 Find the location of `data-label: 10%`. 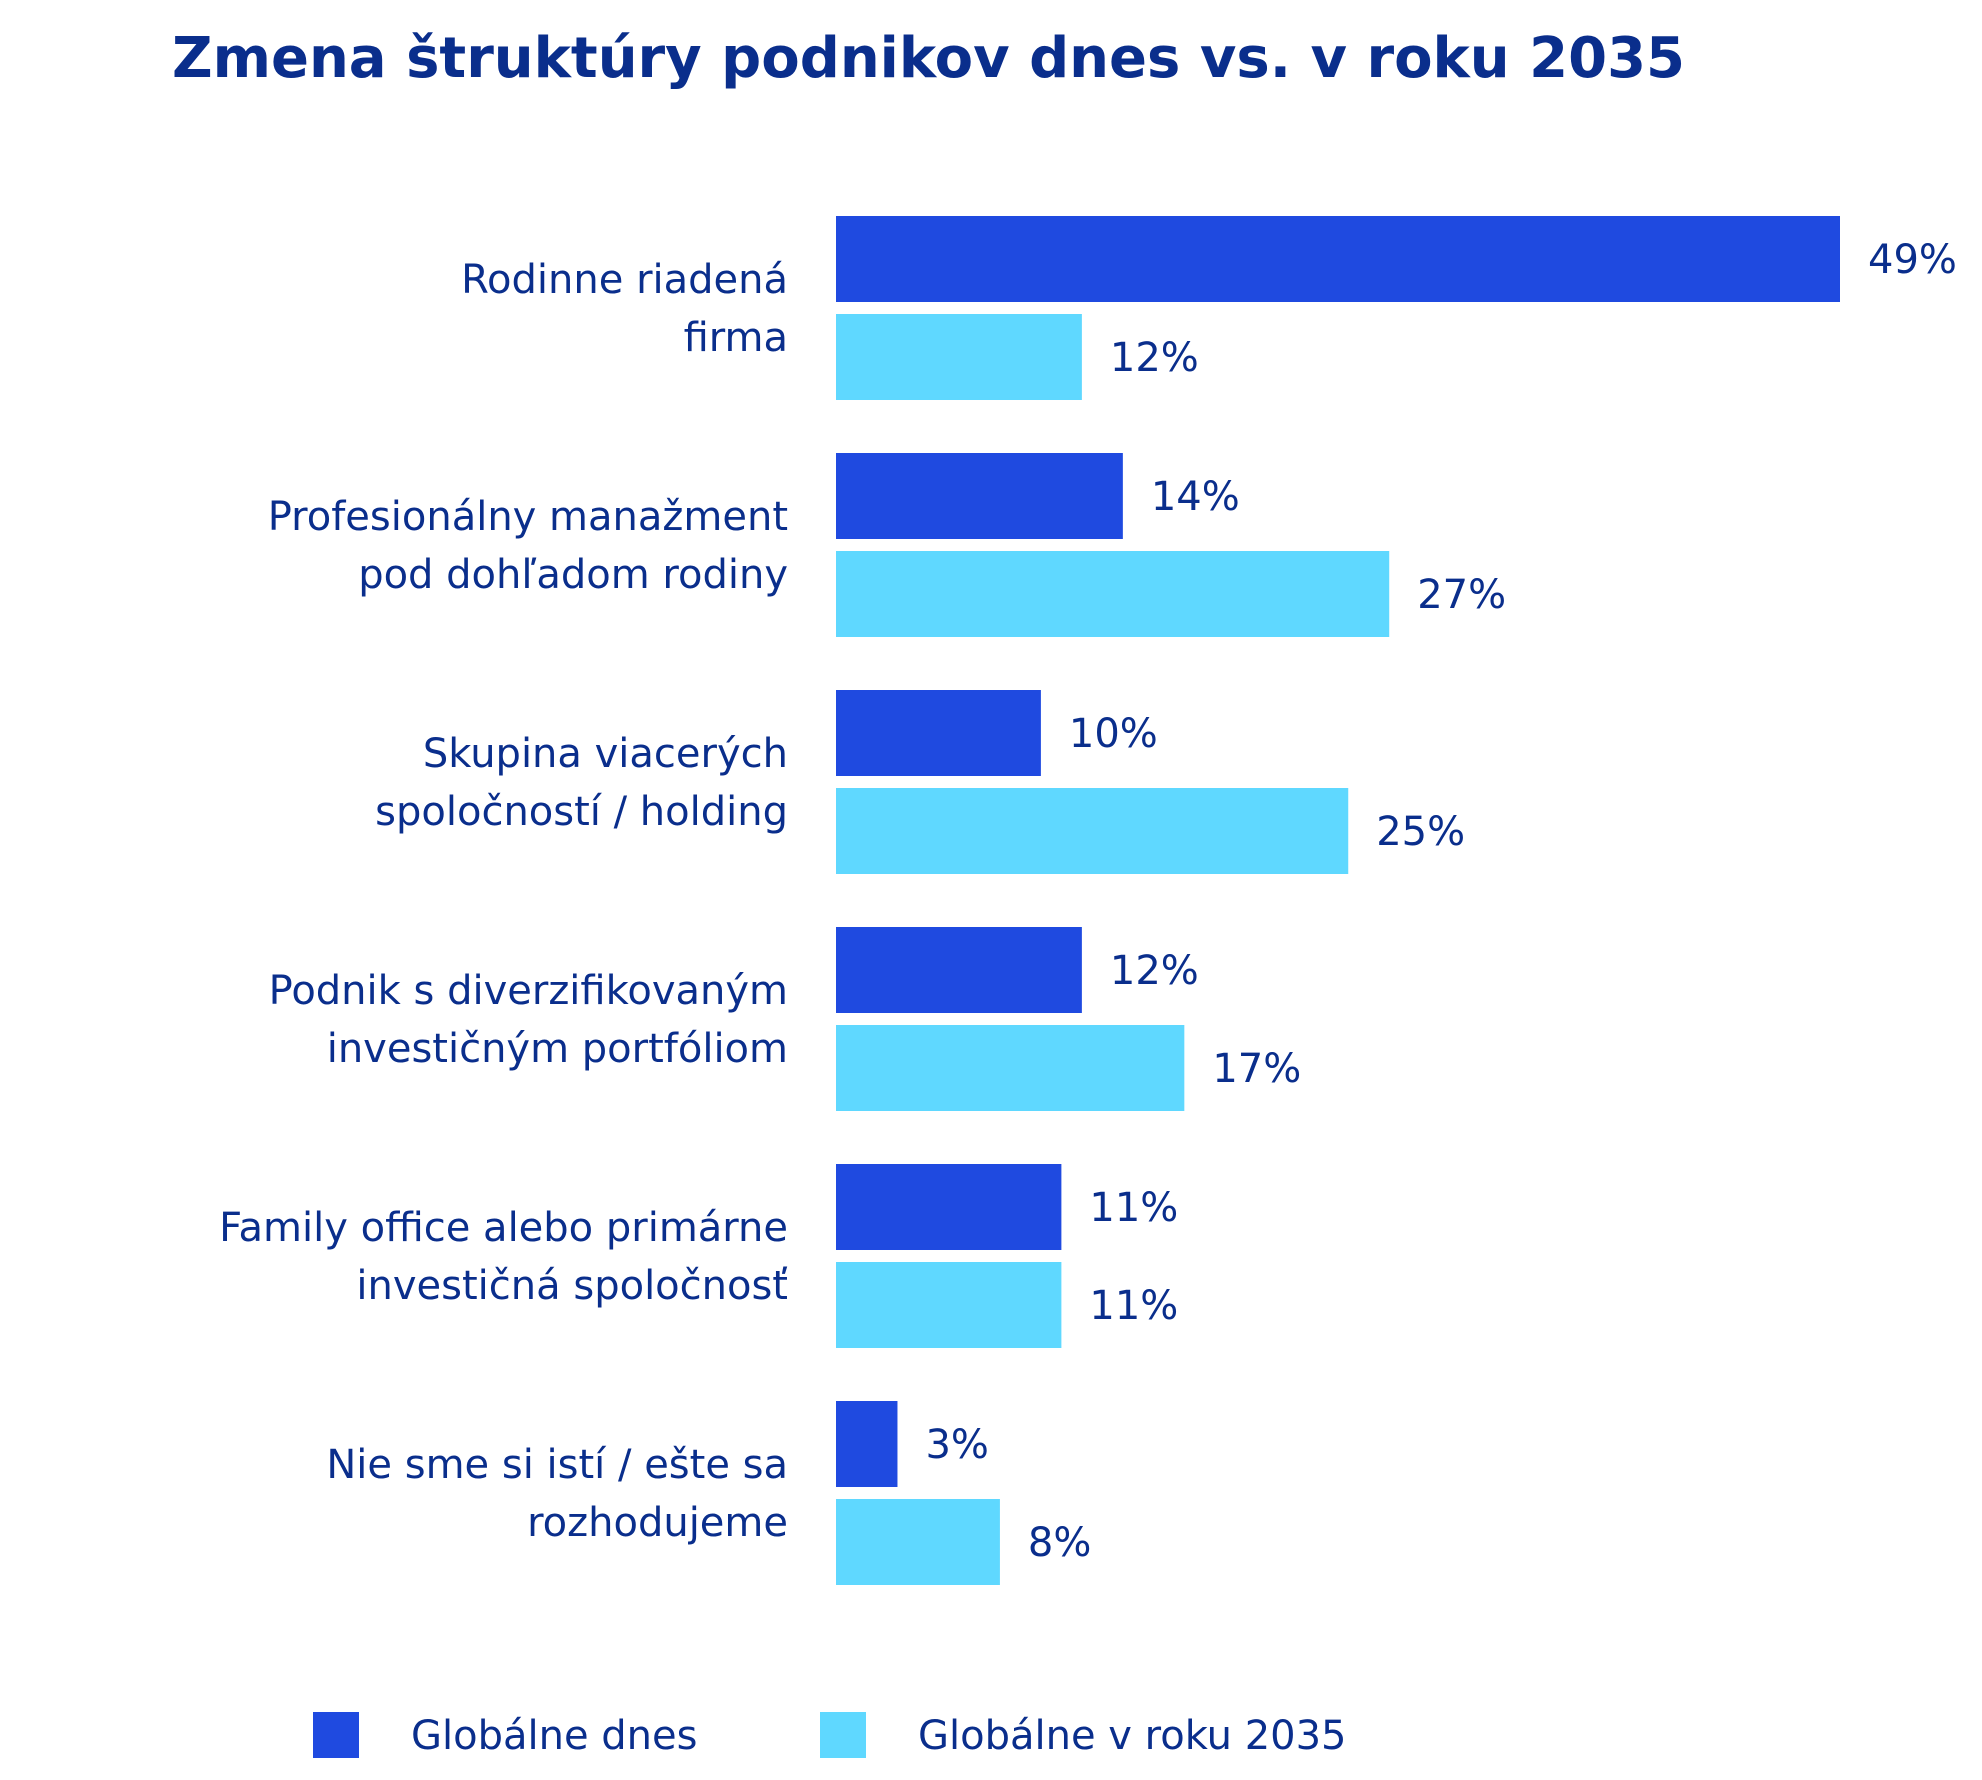

data-label: 10% is located at coordinates (1113, 734).